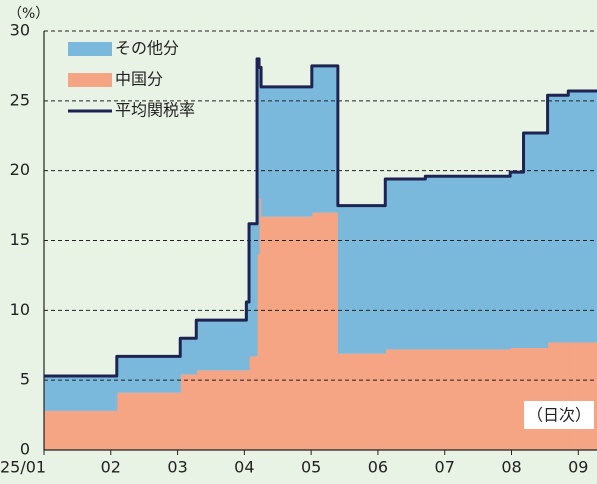  I want to click on frequency-label: （日次）, so click(559, 415).